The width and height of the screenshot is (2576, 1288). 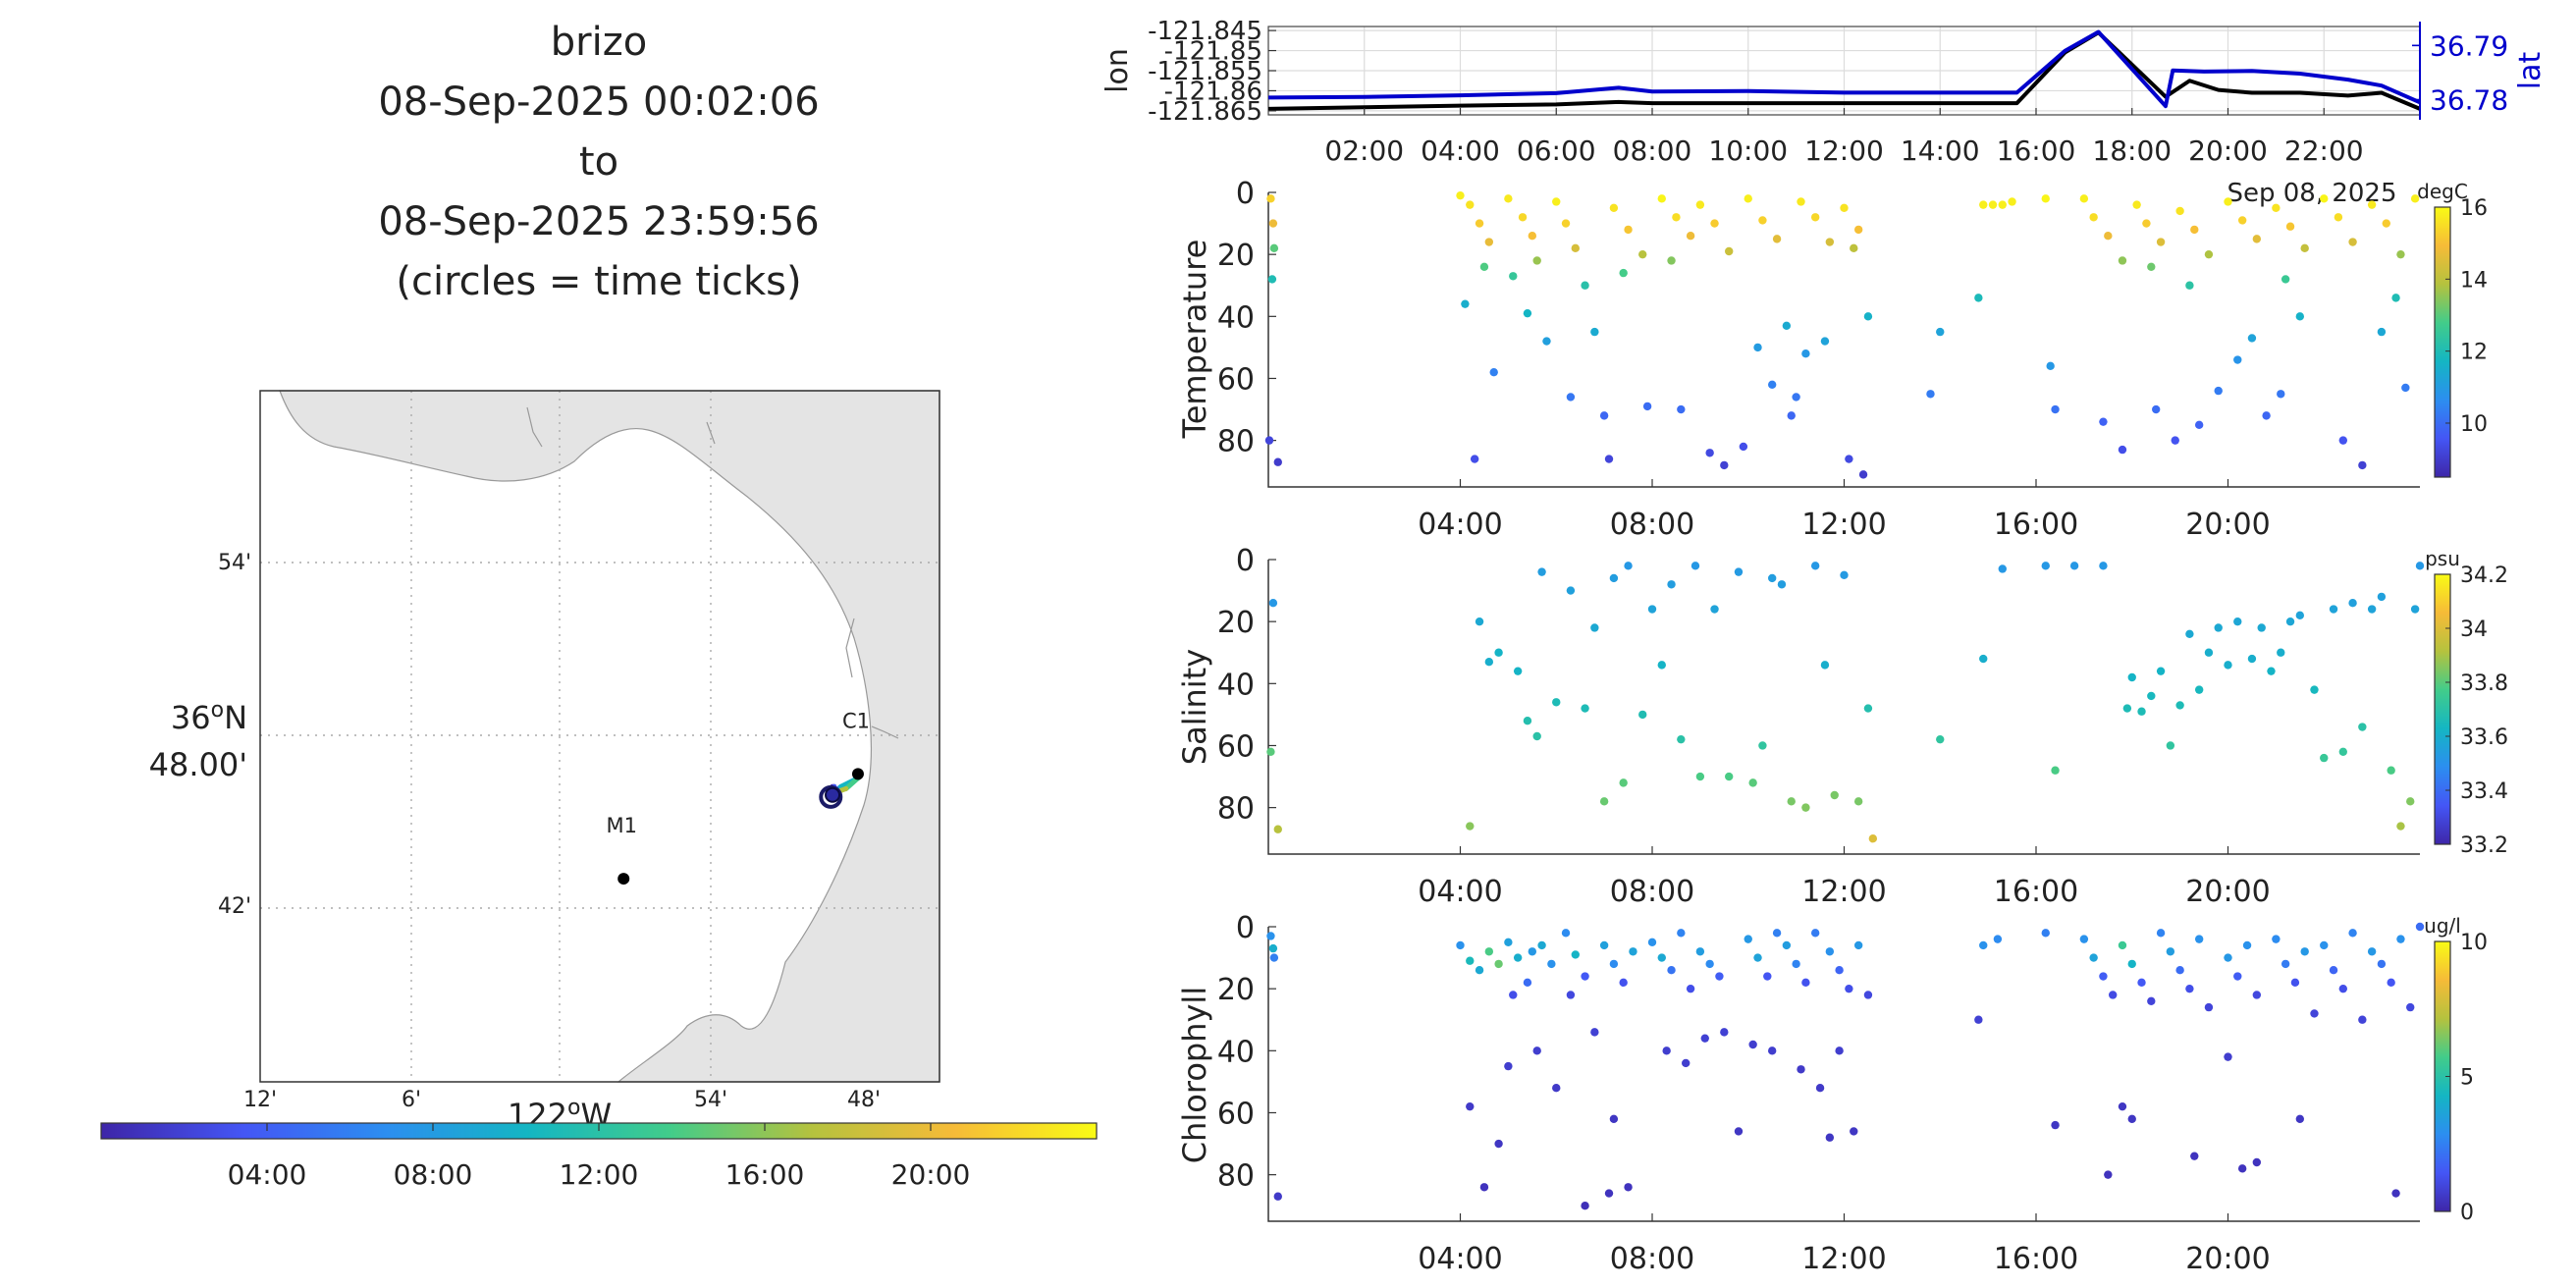 I want to click on track-segment, so click(x=852, y=783).